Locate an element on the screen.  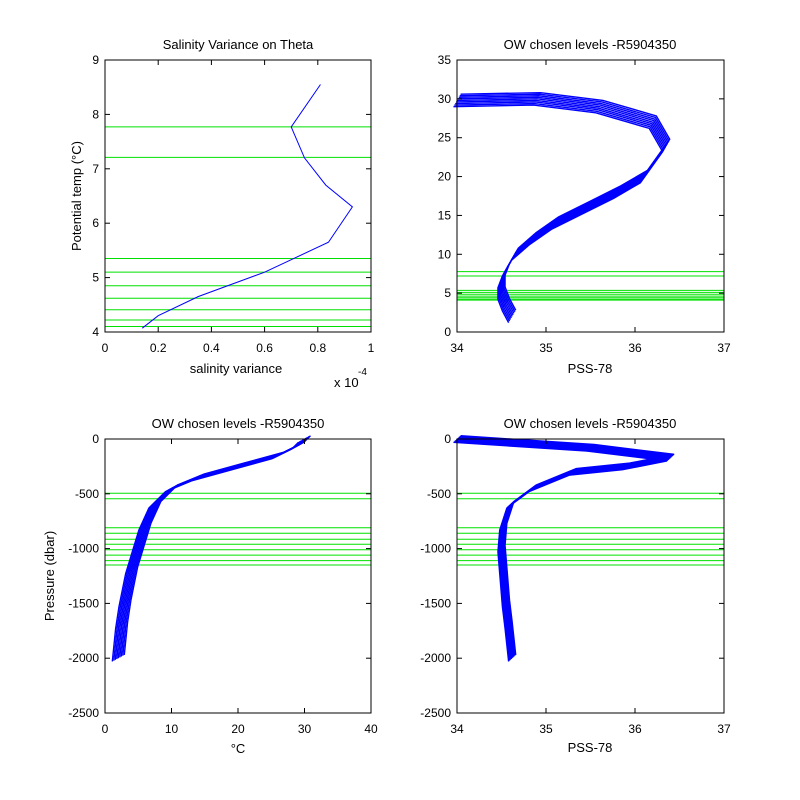
p3-ticks: 0 10 20 30 40 0 -500 -1000 -1500 -2000 -2500 is located at coordinates (223, 584).